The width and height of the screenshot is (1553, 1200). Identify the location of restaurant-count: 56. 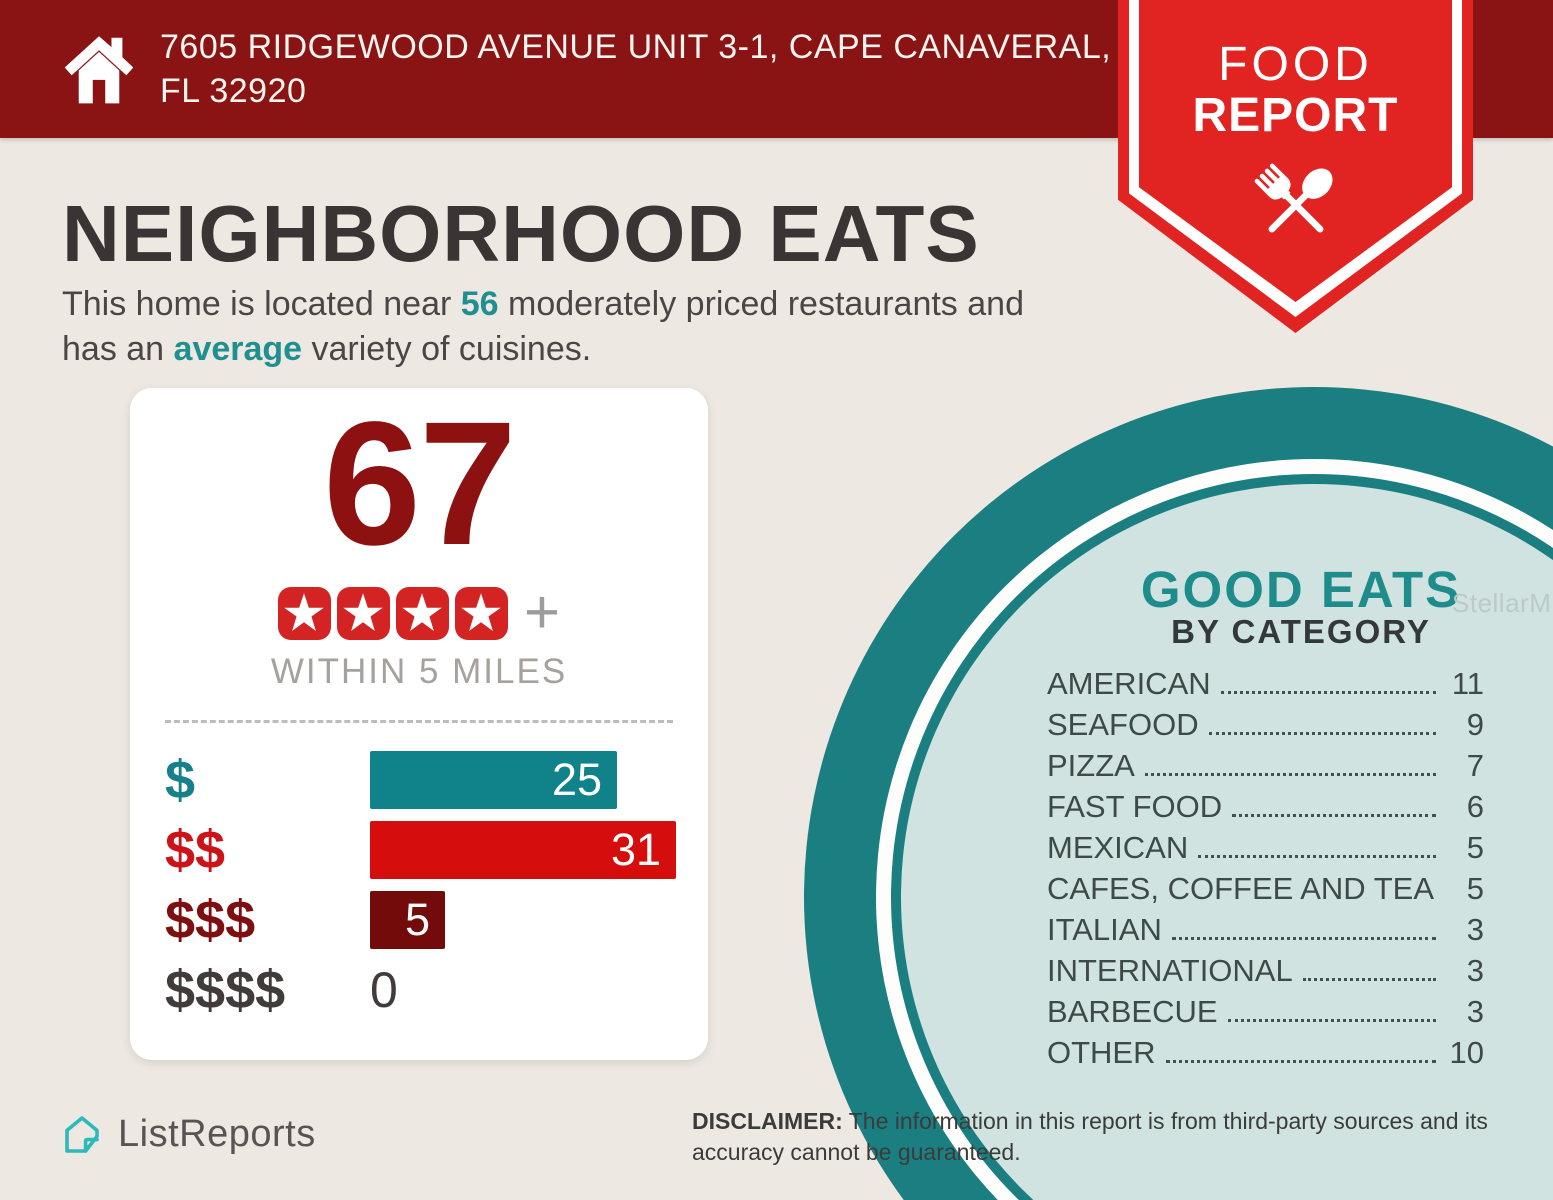
(479, 304).